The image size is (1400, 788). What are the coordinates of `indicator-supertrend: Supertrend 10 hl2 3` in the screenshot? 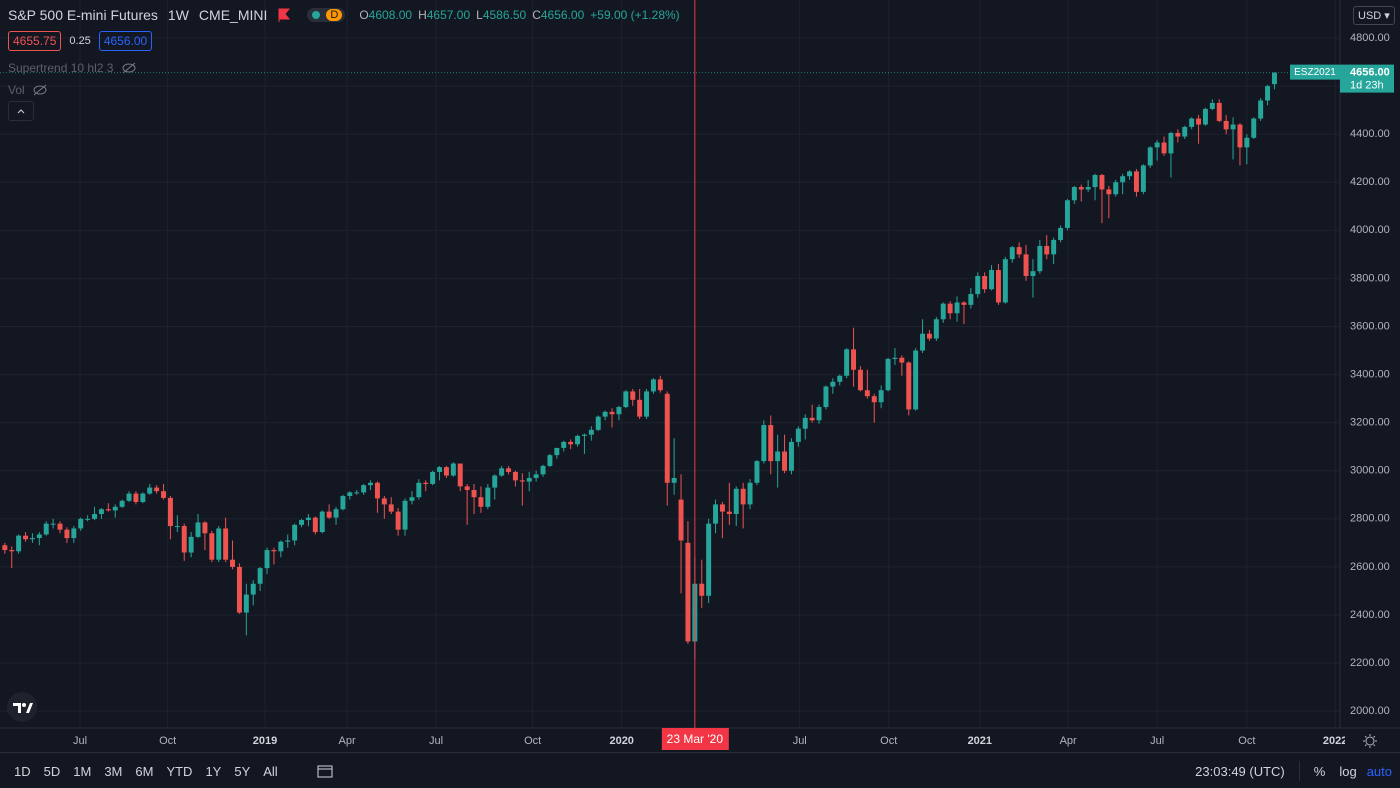 It's located at (72, 67).